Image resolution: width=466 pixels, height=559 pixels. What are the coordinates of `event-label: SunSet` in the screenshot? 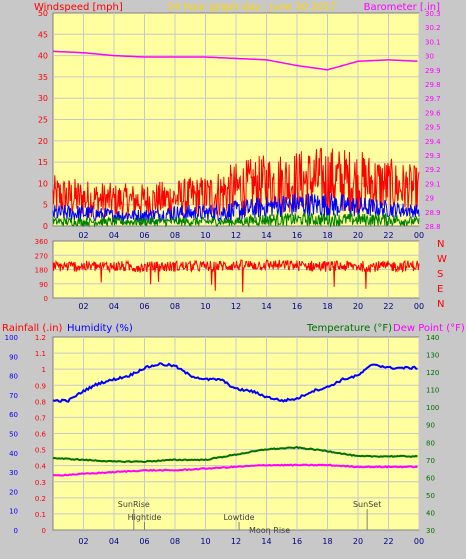 It's located at (367, 504).